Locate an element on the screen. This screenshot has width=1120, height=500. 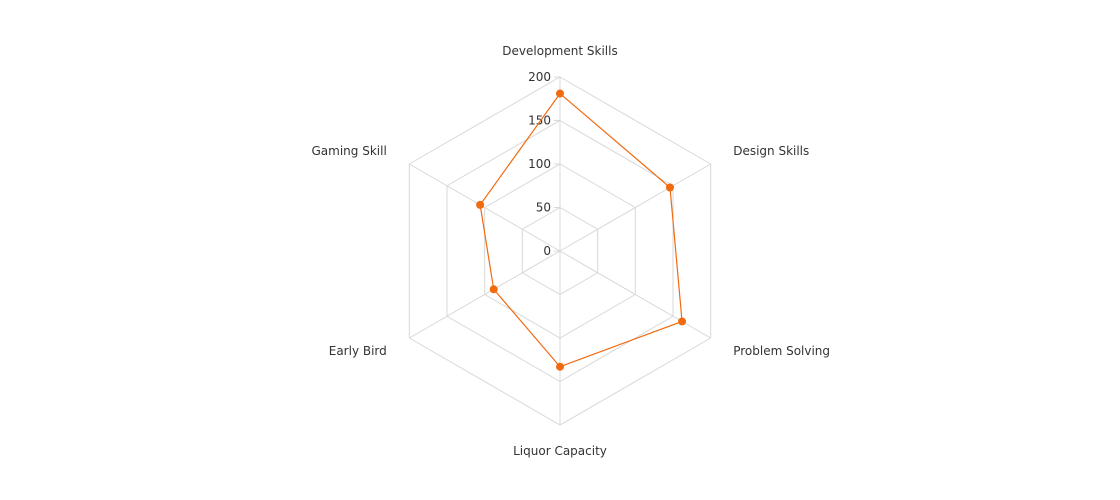
data-point-early-bird is located at coordinates (493, 289).